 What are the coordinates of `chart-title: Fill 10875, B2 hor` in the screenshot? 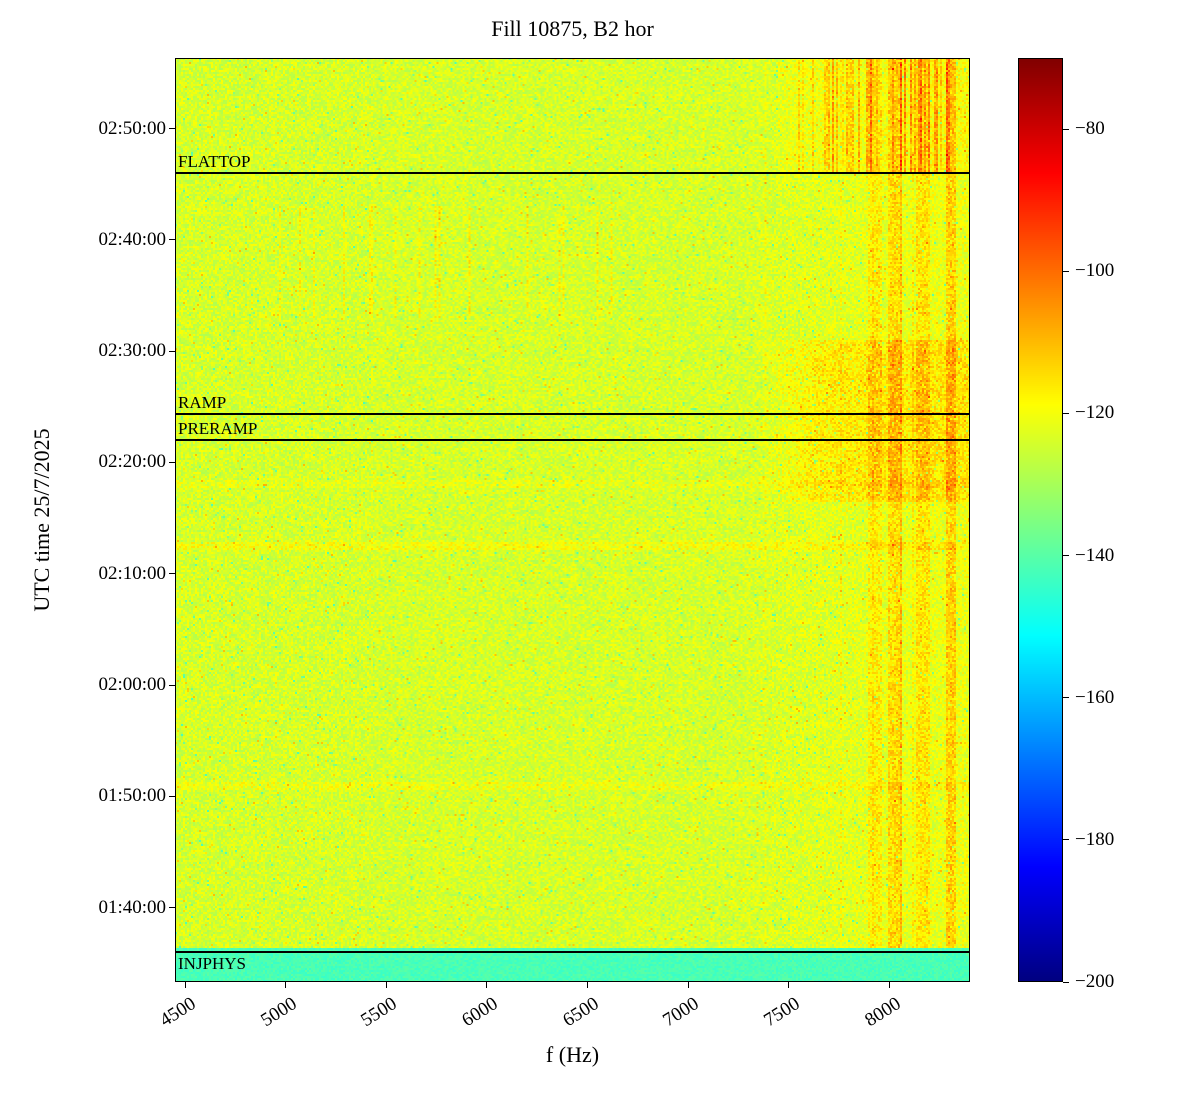 It's located at (572, 28).